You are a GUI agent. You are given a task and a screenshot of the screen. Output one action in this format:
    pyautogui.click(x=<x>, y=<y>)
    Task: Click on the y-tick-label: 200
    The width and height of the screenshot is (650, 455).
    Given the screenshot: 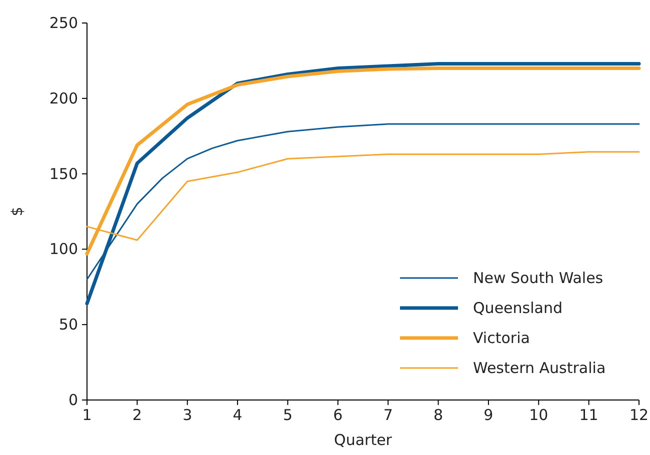 What is the action you would take?
    pyautogui.click(x=63, y=98)
    